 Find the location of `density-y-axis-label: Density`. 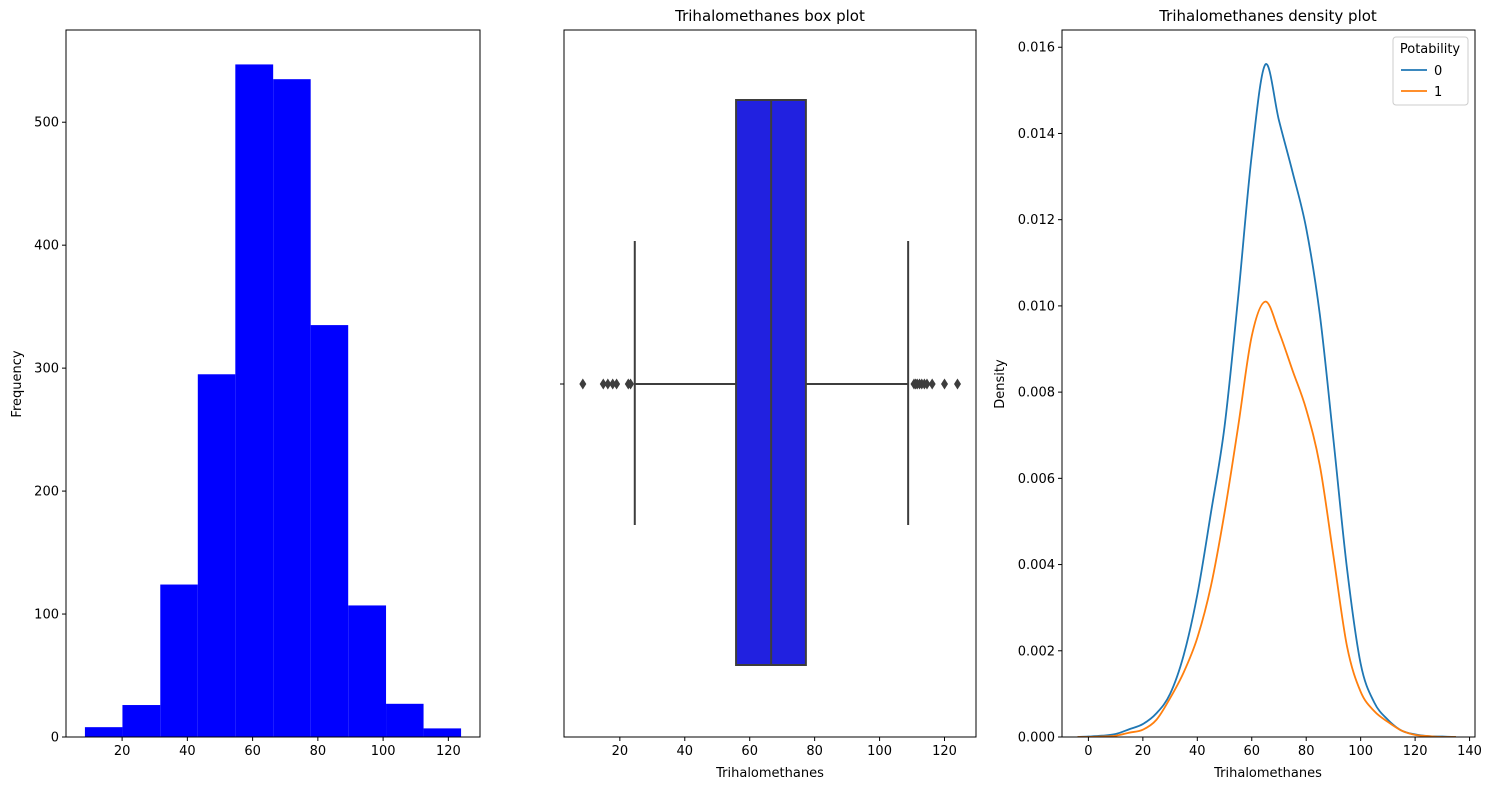

density-y-axis-label: Density is located at coordinates (1000, 384).